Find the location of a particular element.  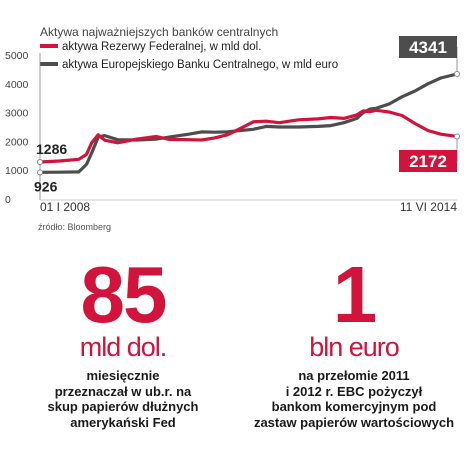

stat-fed-value: 85 is located at coordinates (124, 294).